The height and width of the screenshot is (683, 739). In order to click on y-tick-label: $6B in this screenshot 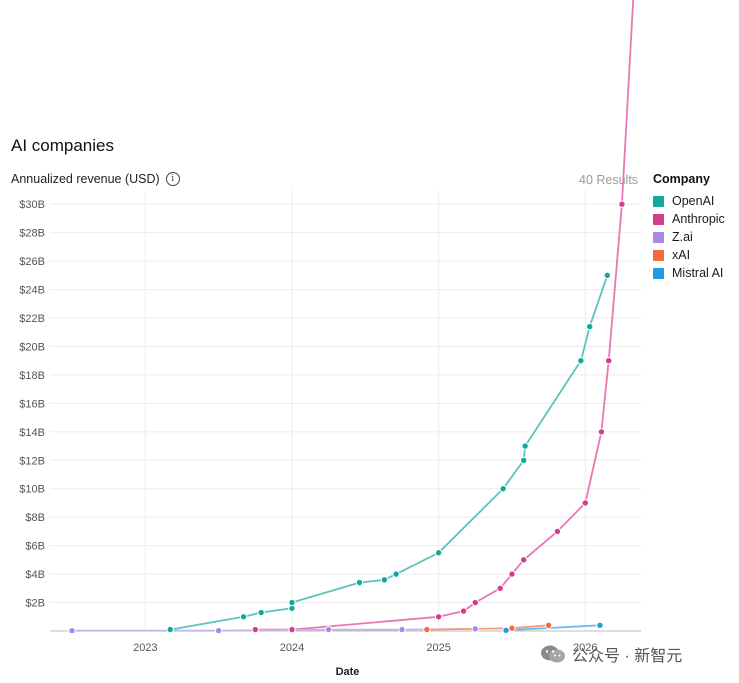, I will do `click(35, 547)`.